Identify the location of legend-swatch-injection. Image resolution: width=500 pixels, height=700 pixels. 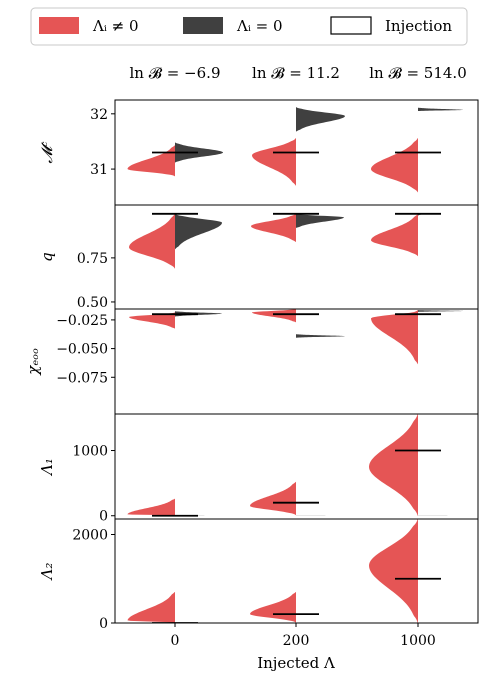
(351, 25).